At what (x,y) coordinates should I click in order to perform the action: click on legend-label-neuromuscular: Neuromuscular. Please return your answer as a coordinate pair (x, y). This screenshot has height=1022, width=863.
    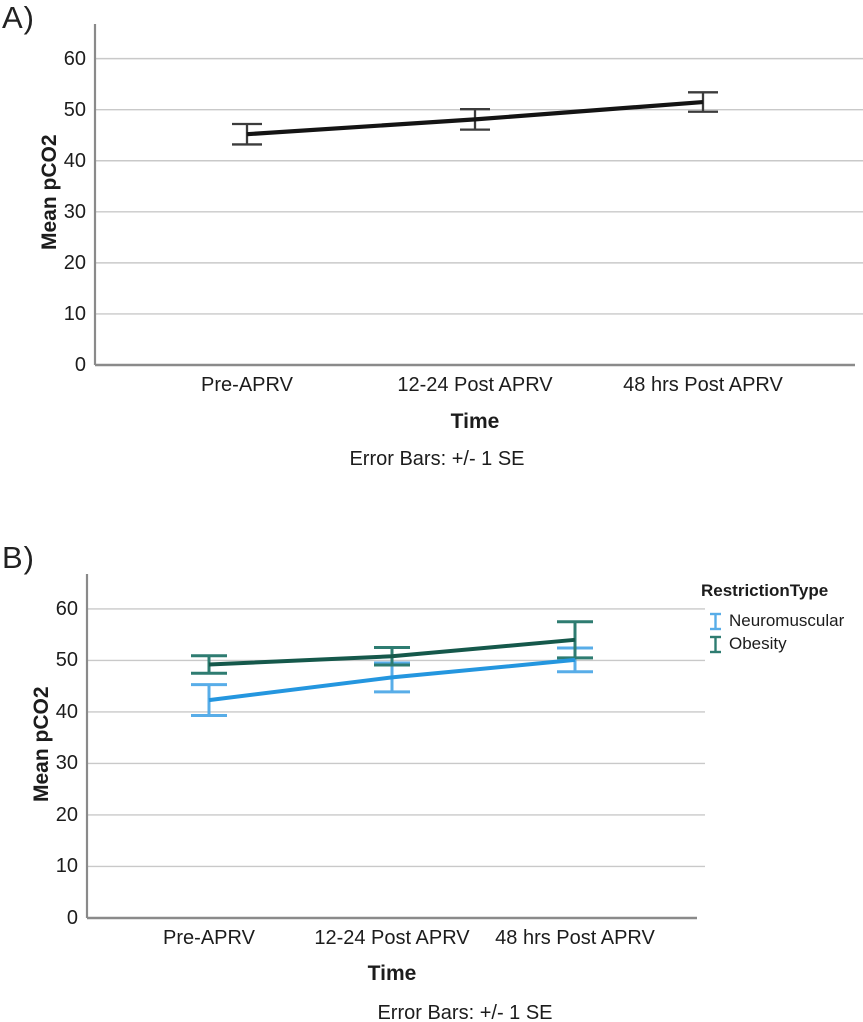
    Looking at the image, I should click on (787, 620).